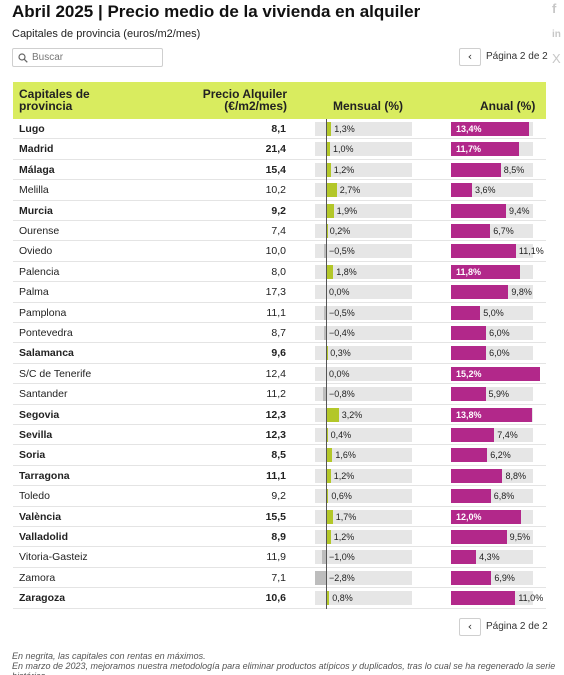  What do you see at coordinates (275, 414) in the screenshot?
I see `cell-price: 12,3` at bounding box center [275, 414].